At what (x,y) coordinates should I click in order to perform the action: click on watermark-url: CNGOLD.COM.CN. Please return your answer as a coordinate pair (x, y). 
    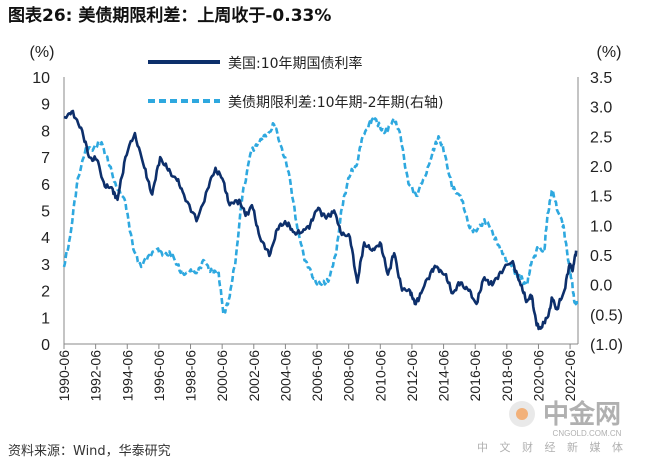
    Looking at the image, I should click on (587, 433).